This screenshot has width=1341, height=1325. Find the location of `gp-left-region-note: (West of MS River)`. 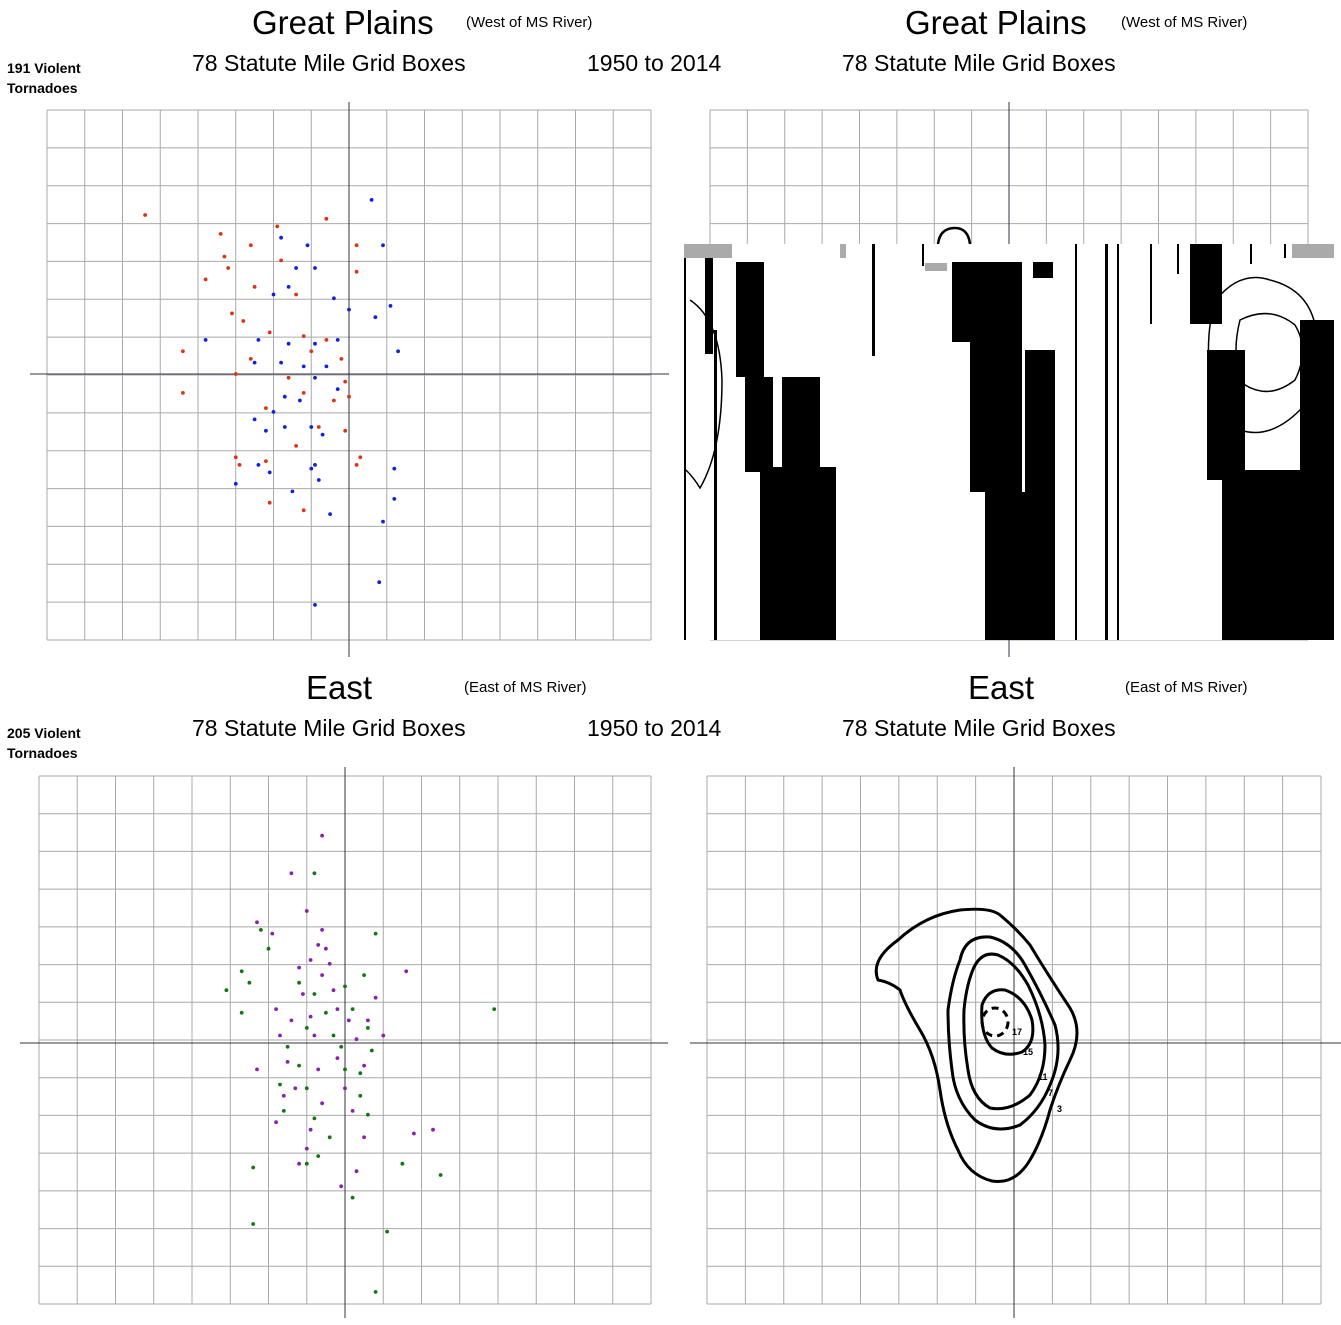

gp-left-region-note: (West of MS River) is located at coordinates (529, 22).